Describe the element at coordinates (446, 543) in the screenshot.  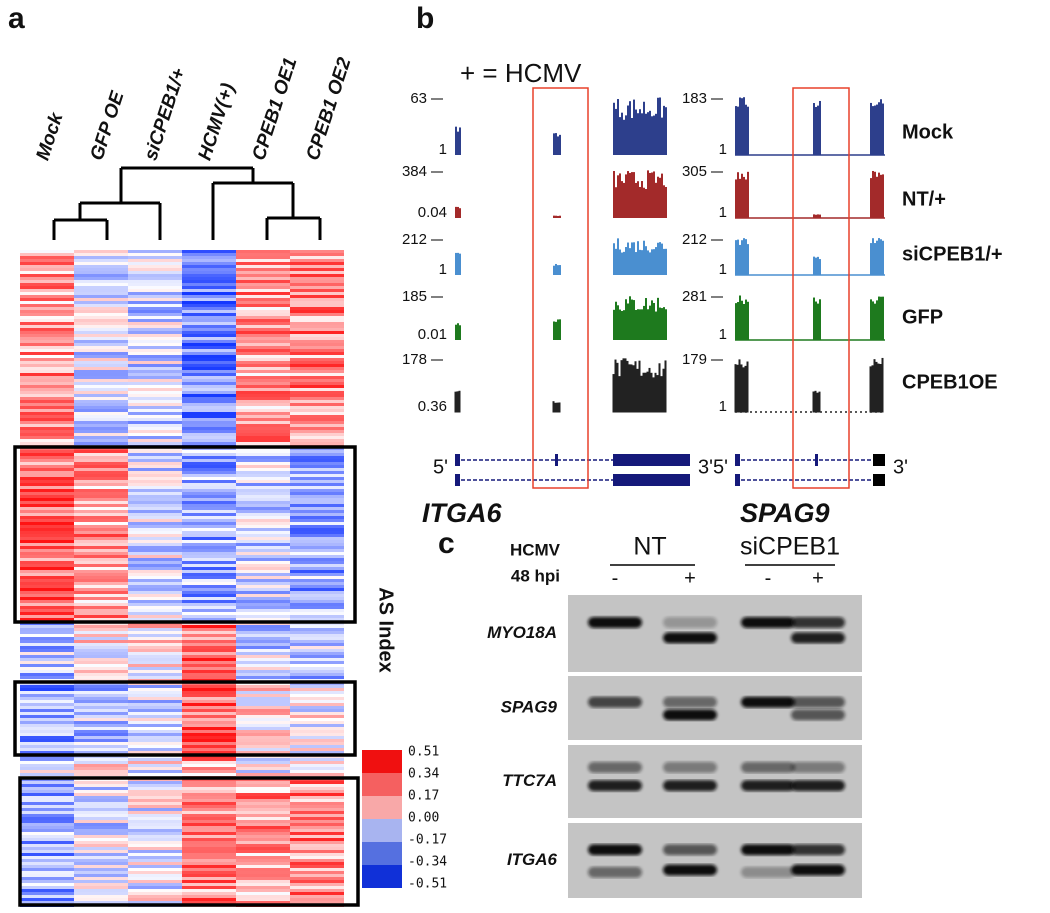
I see `panel-label: c` at that location.